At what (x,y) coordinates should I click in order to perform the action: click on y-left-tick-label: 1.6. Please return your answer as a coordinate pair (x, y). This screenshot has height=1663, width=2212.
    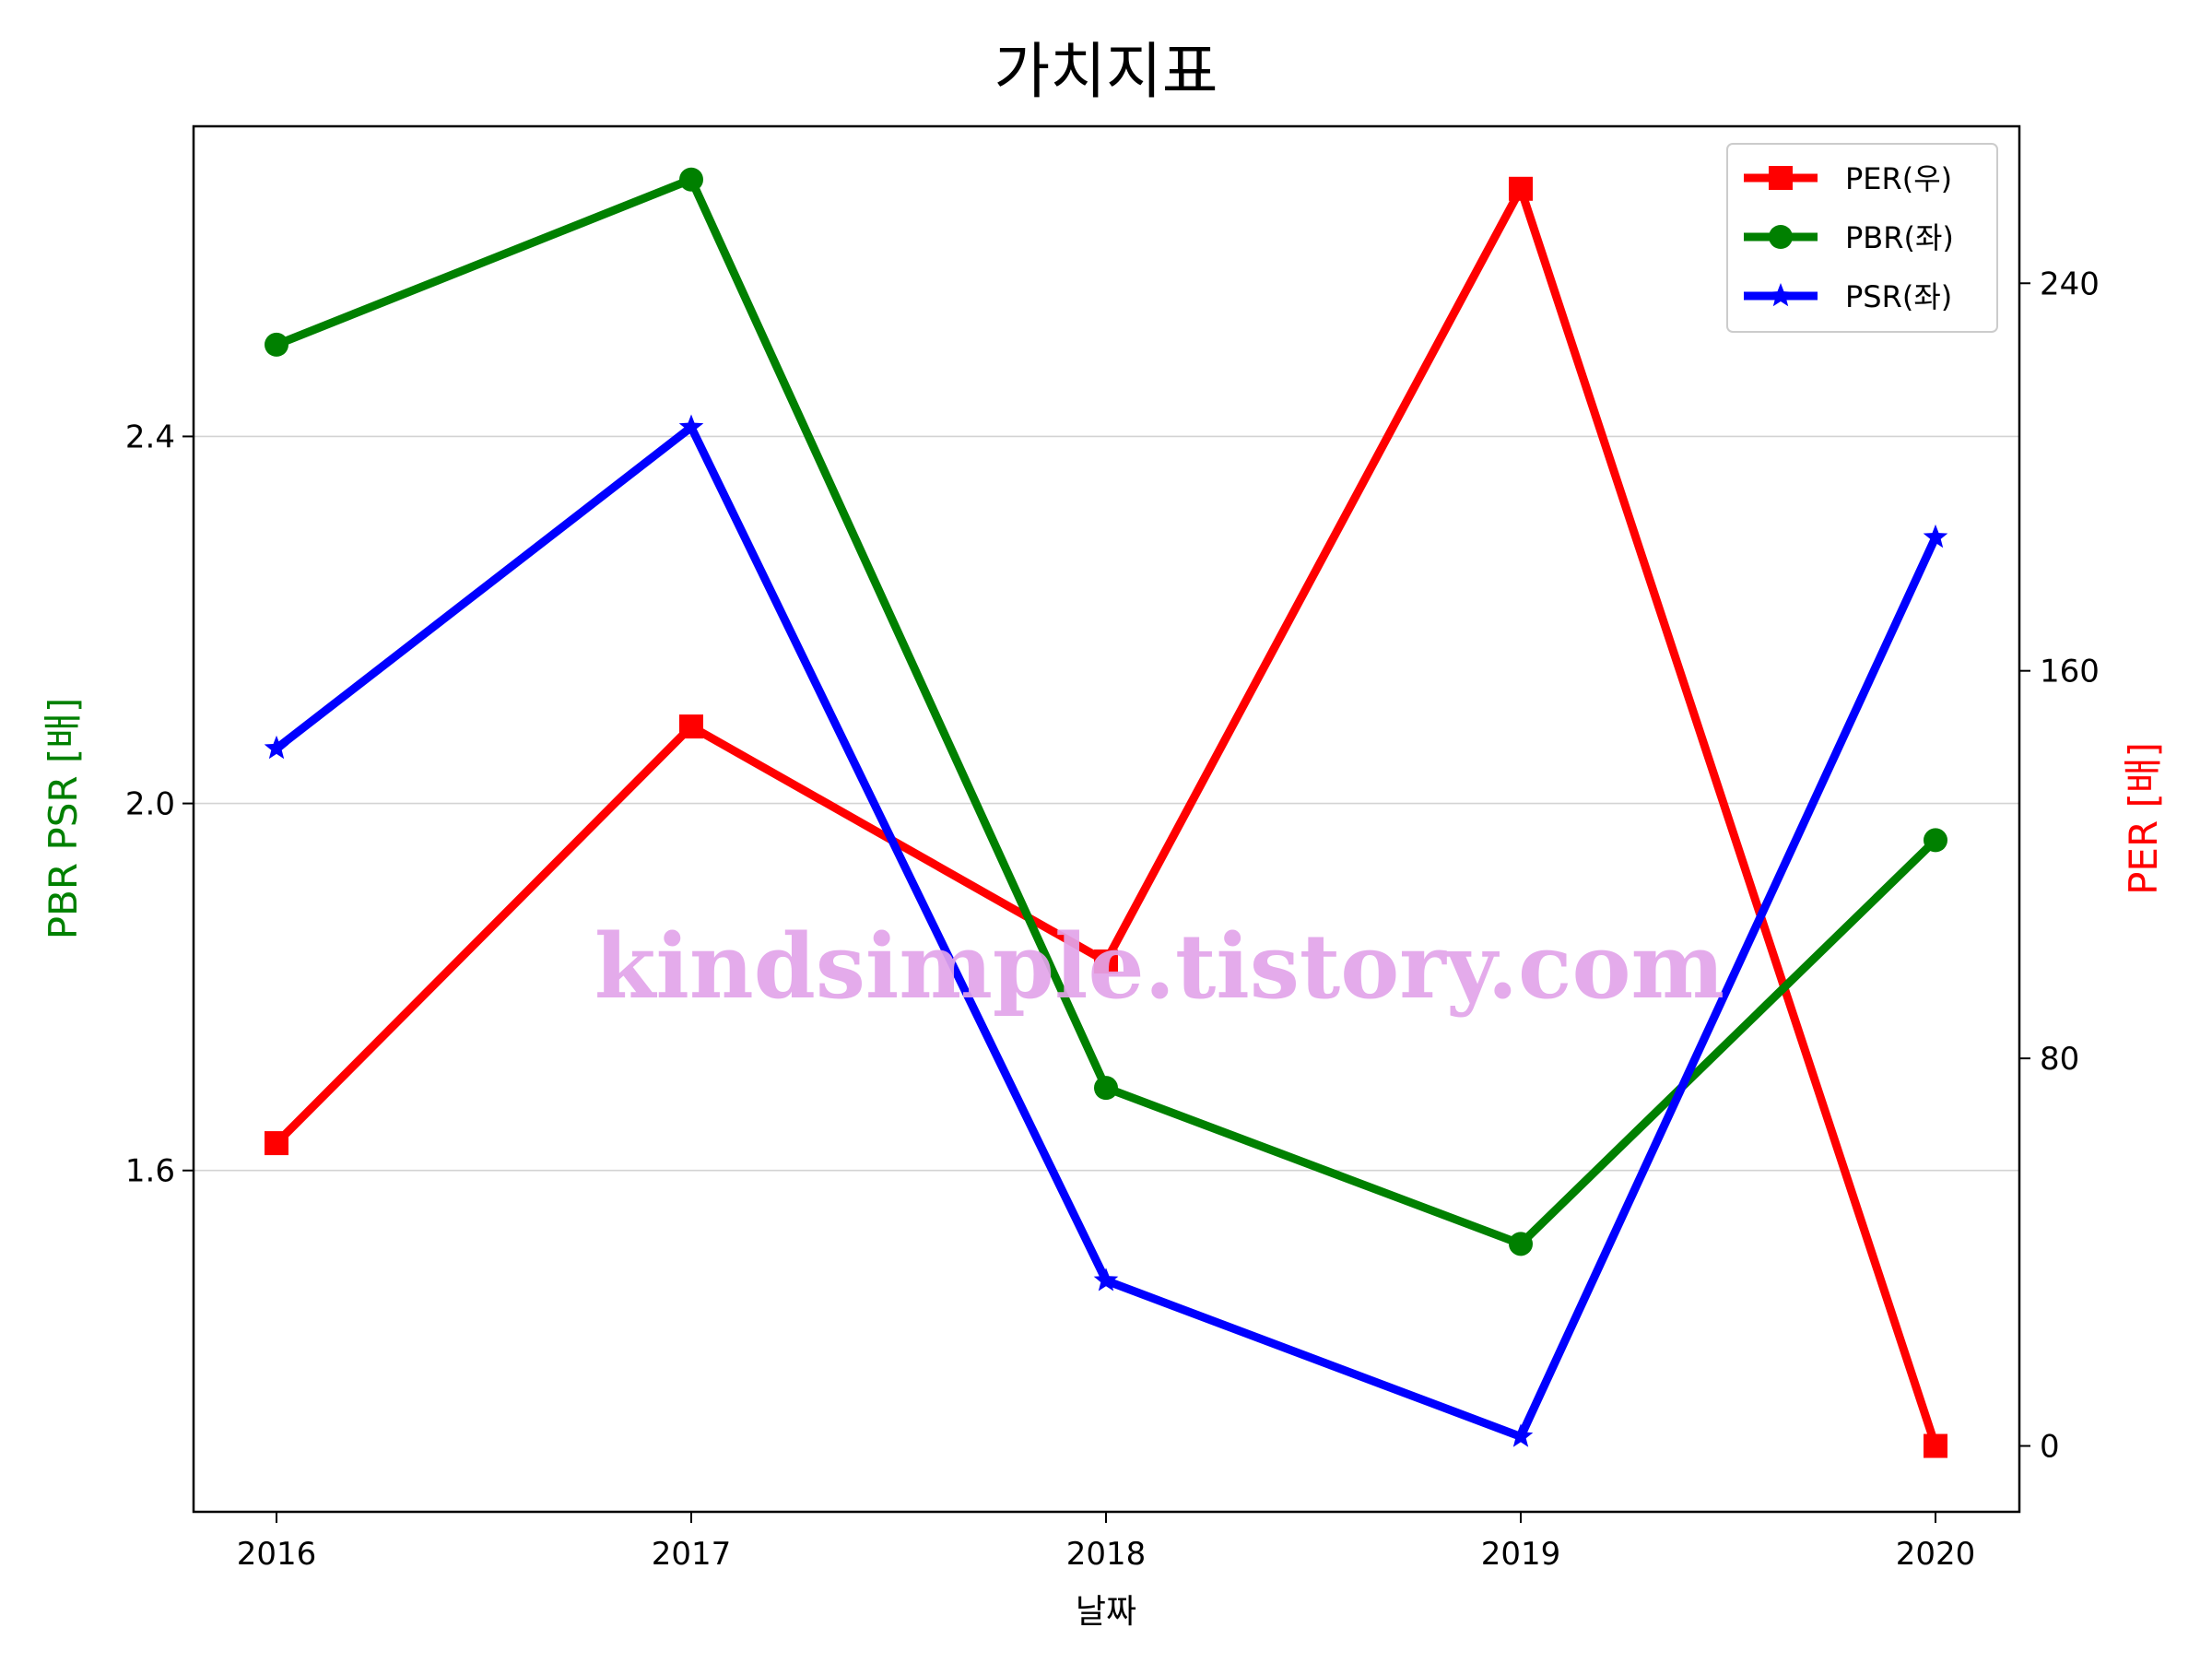
    Looking at the image, I should click on (150, 1171).